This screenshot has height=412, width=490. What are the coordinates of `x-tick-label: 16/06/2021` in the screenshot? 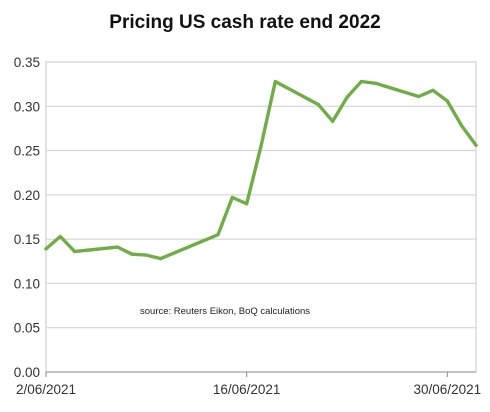 It's located at (247, 389).